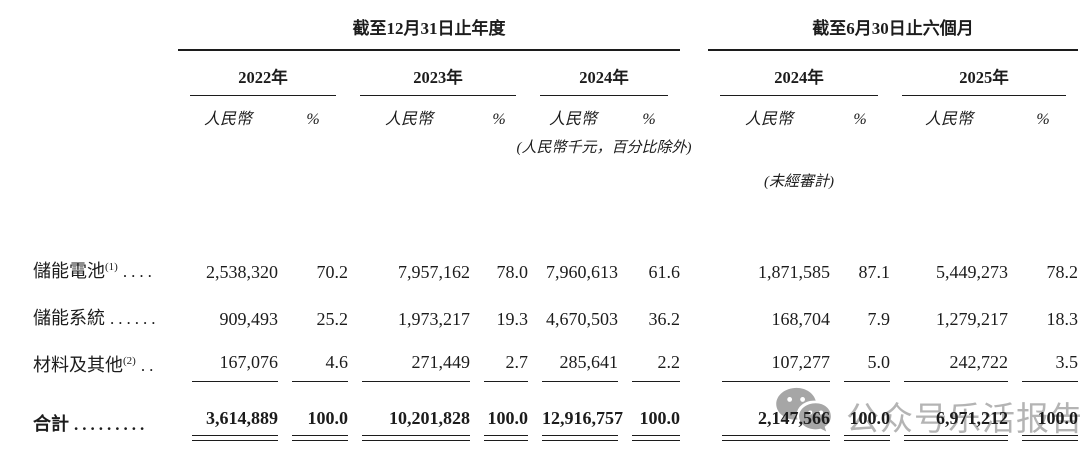  I want to click on cell-value: 285,641, so click(573, 358).